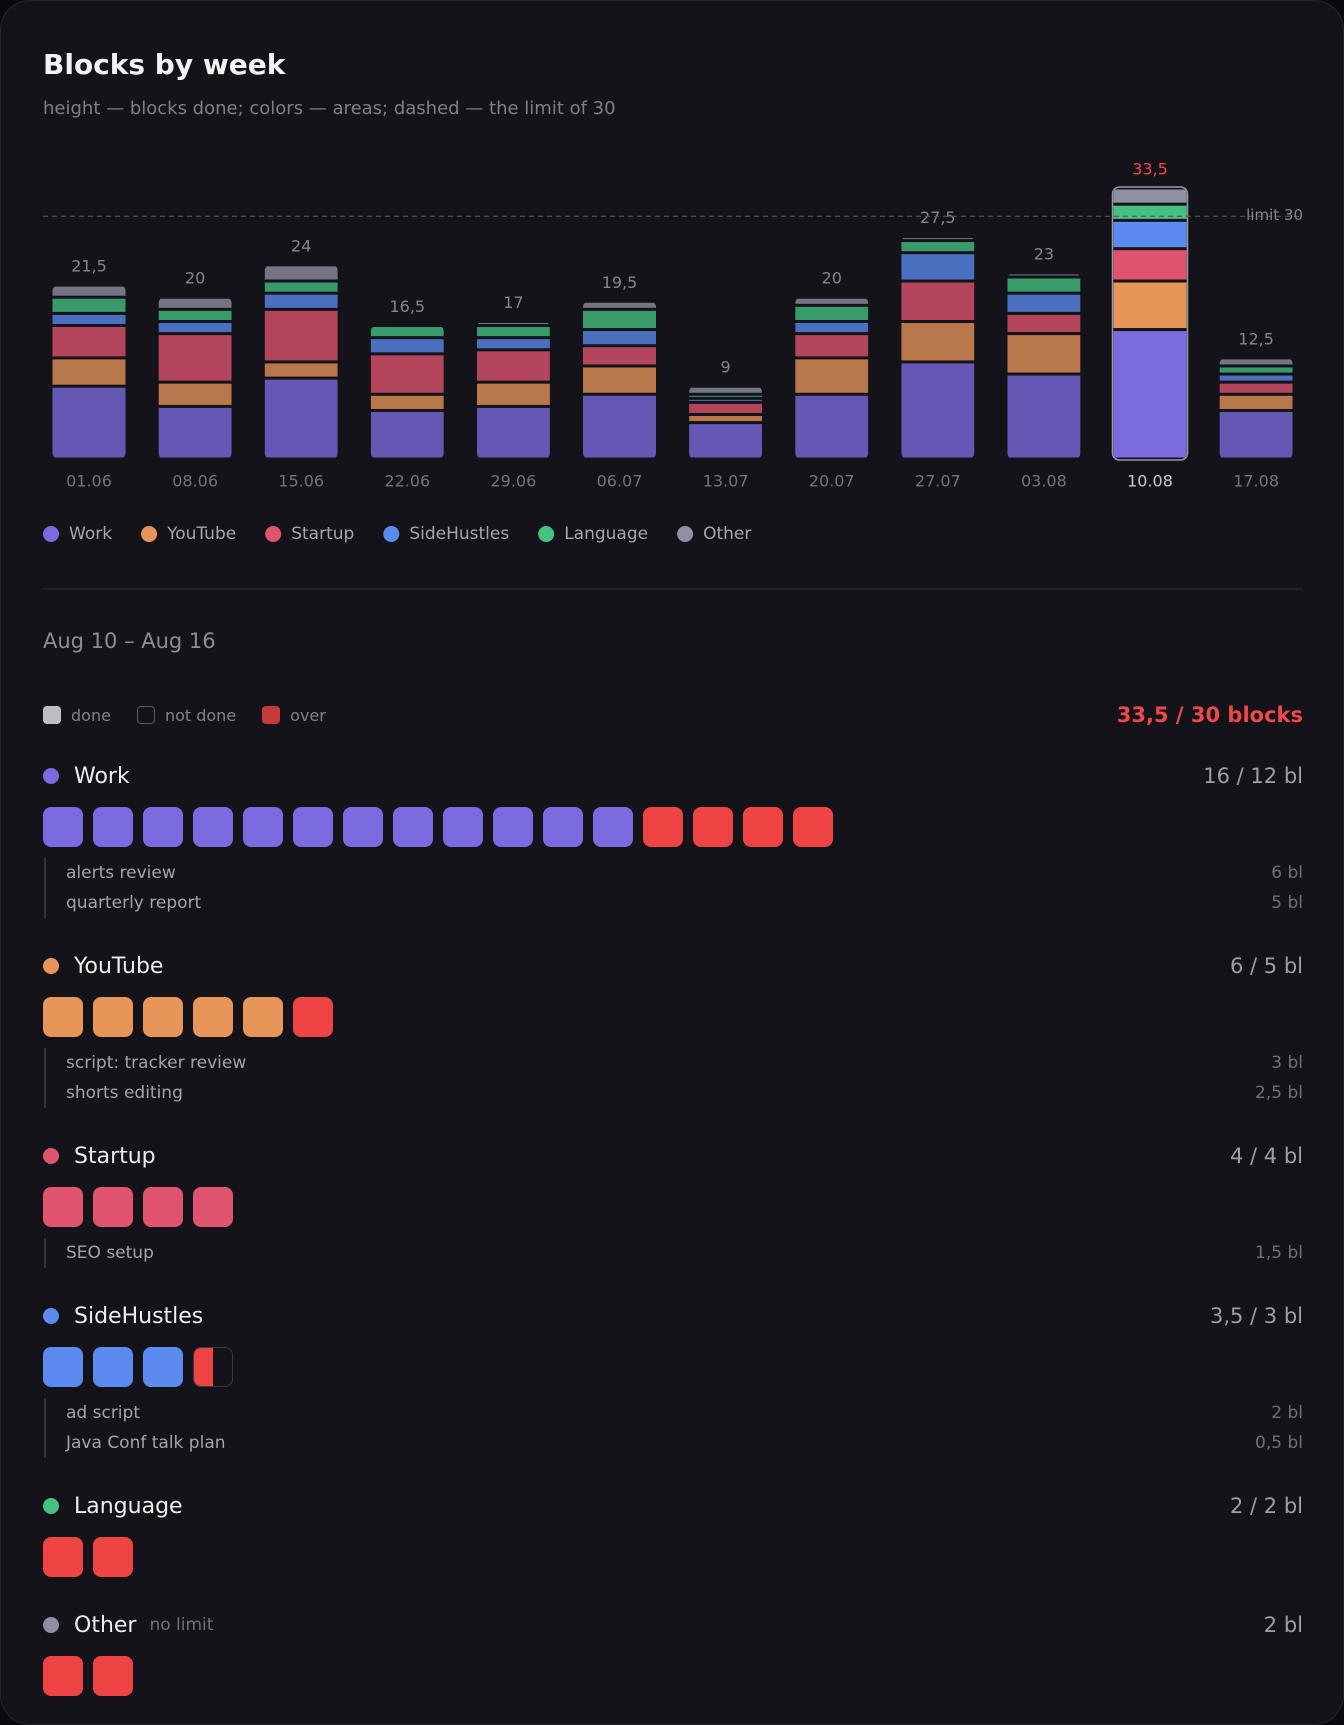 The image size is (1344, 1725). Describe the element at coordinates (129, 641) in the screenshot. I see `week-title: Aug 10 – Aug 16` at that location.